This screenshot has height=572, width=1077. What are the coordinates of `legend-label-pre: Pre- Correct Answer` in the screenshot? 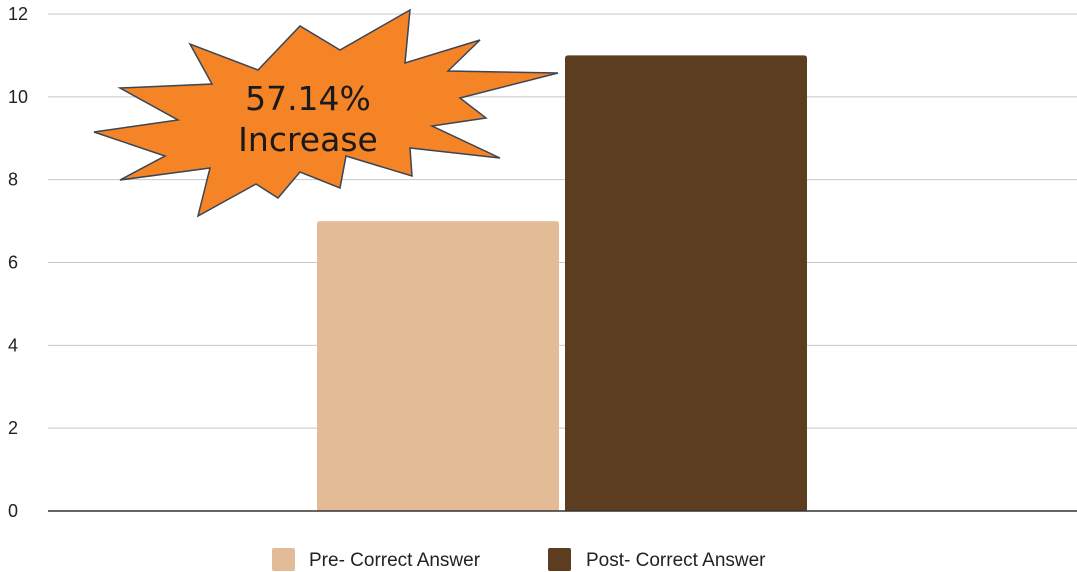 It's located at (395, 560).